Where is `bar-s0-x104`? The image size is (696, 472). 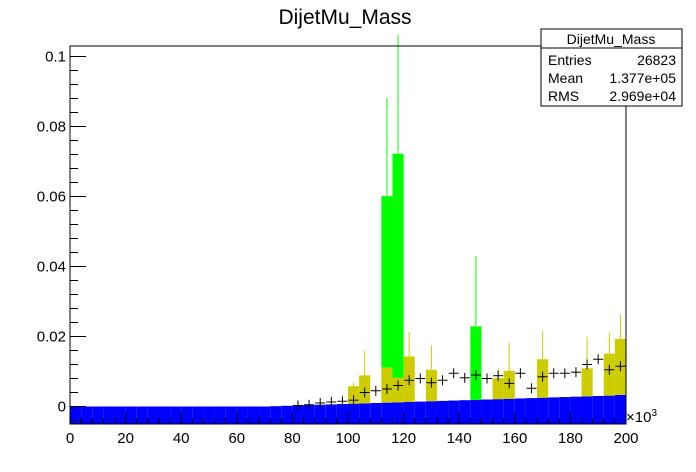
bar-s0-x104 is located at coordinates (365, 413).